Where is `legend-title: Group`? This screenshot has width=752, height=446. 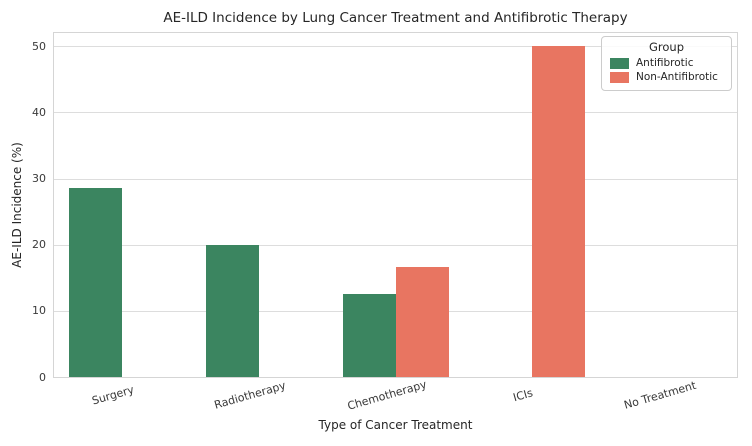 legend-title: Group is located at coordinates (666, 47).